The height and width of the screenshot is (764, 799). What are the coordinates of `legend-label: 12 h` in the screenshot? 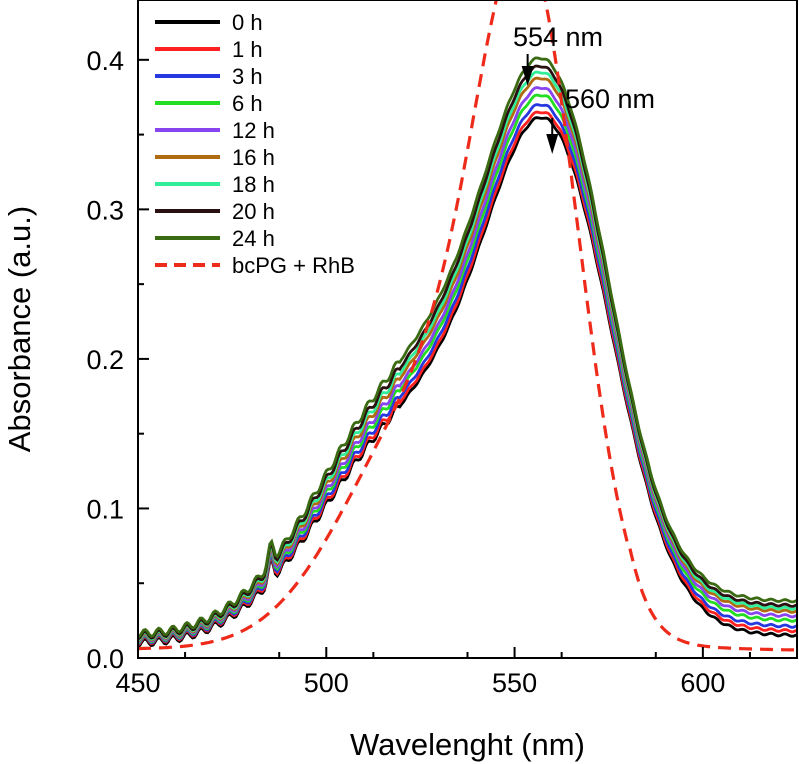 It's located at (253, 130).